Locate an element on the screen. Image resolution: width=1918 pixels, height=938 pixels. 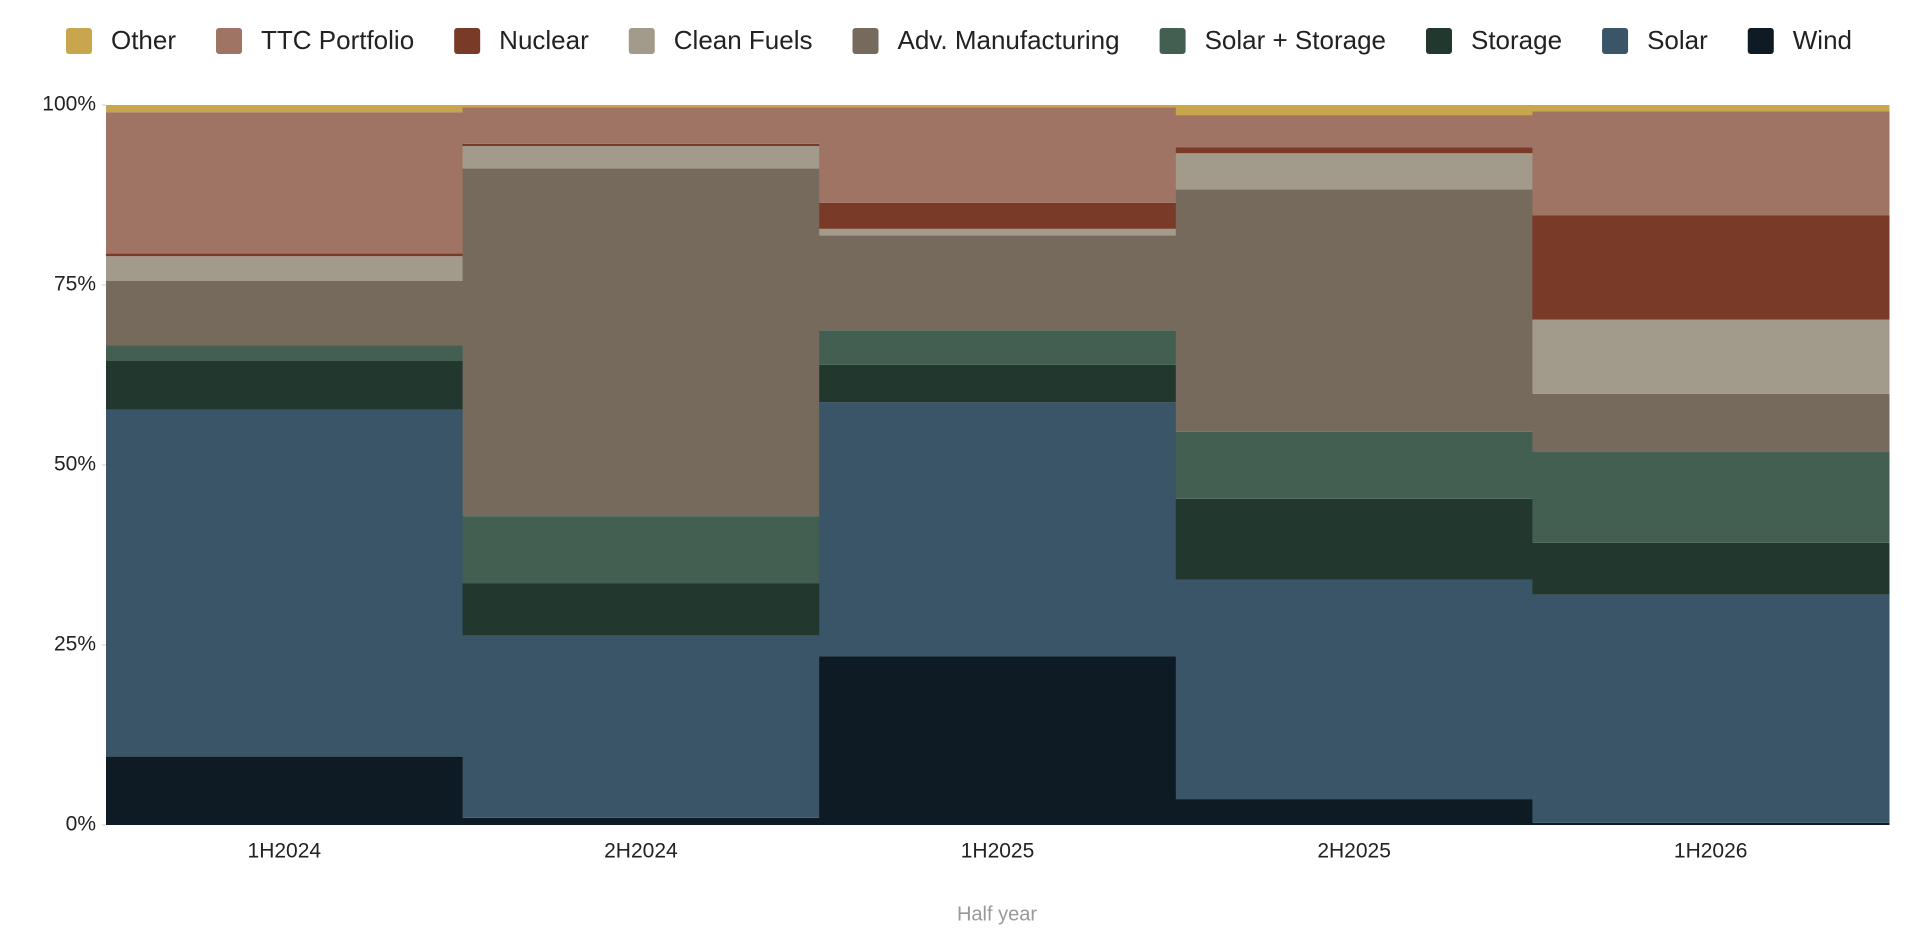
y-tick-label: 100% is located at coordinates (69, 104).